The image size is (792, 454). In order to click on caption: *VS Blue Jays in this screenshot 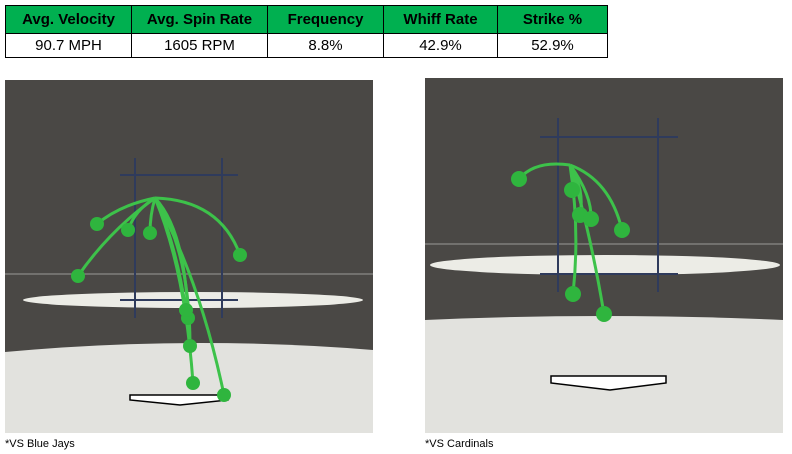, I will do `click(40, 444)`.